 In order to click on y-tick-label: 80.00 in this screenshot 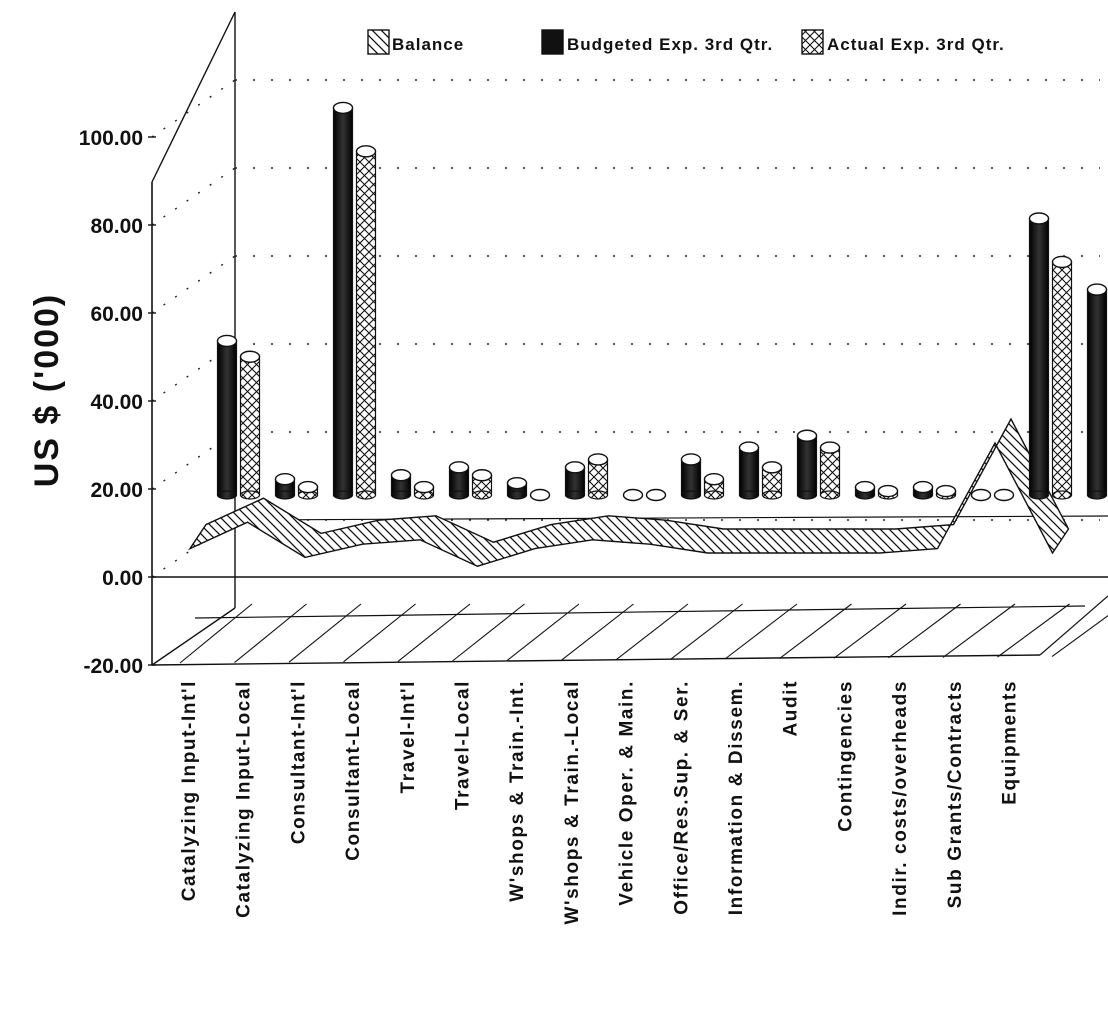, I will do `click(116, 226)`.